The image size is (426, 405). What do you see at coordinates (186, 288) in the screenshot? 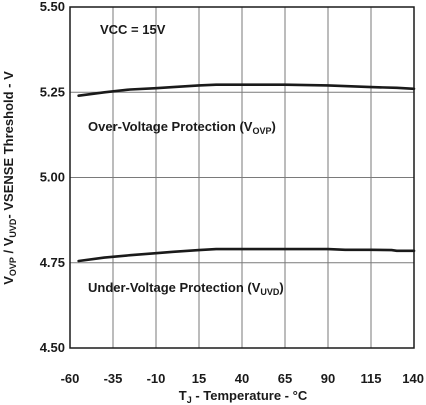
I see `uvd-annotation: Under-Voltage Protection (VUVD)` at bounding box center [186, 288].